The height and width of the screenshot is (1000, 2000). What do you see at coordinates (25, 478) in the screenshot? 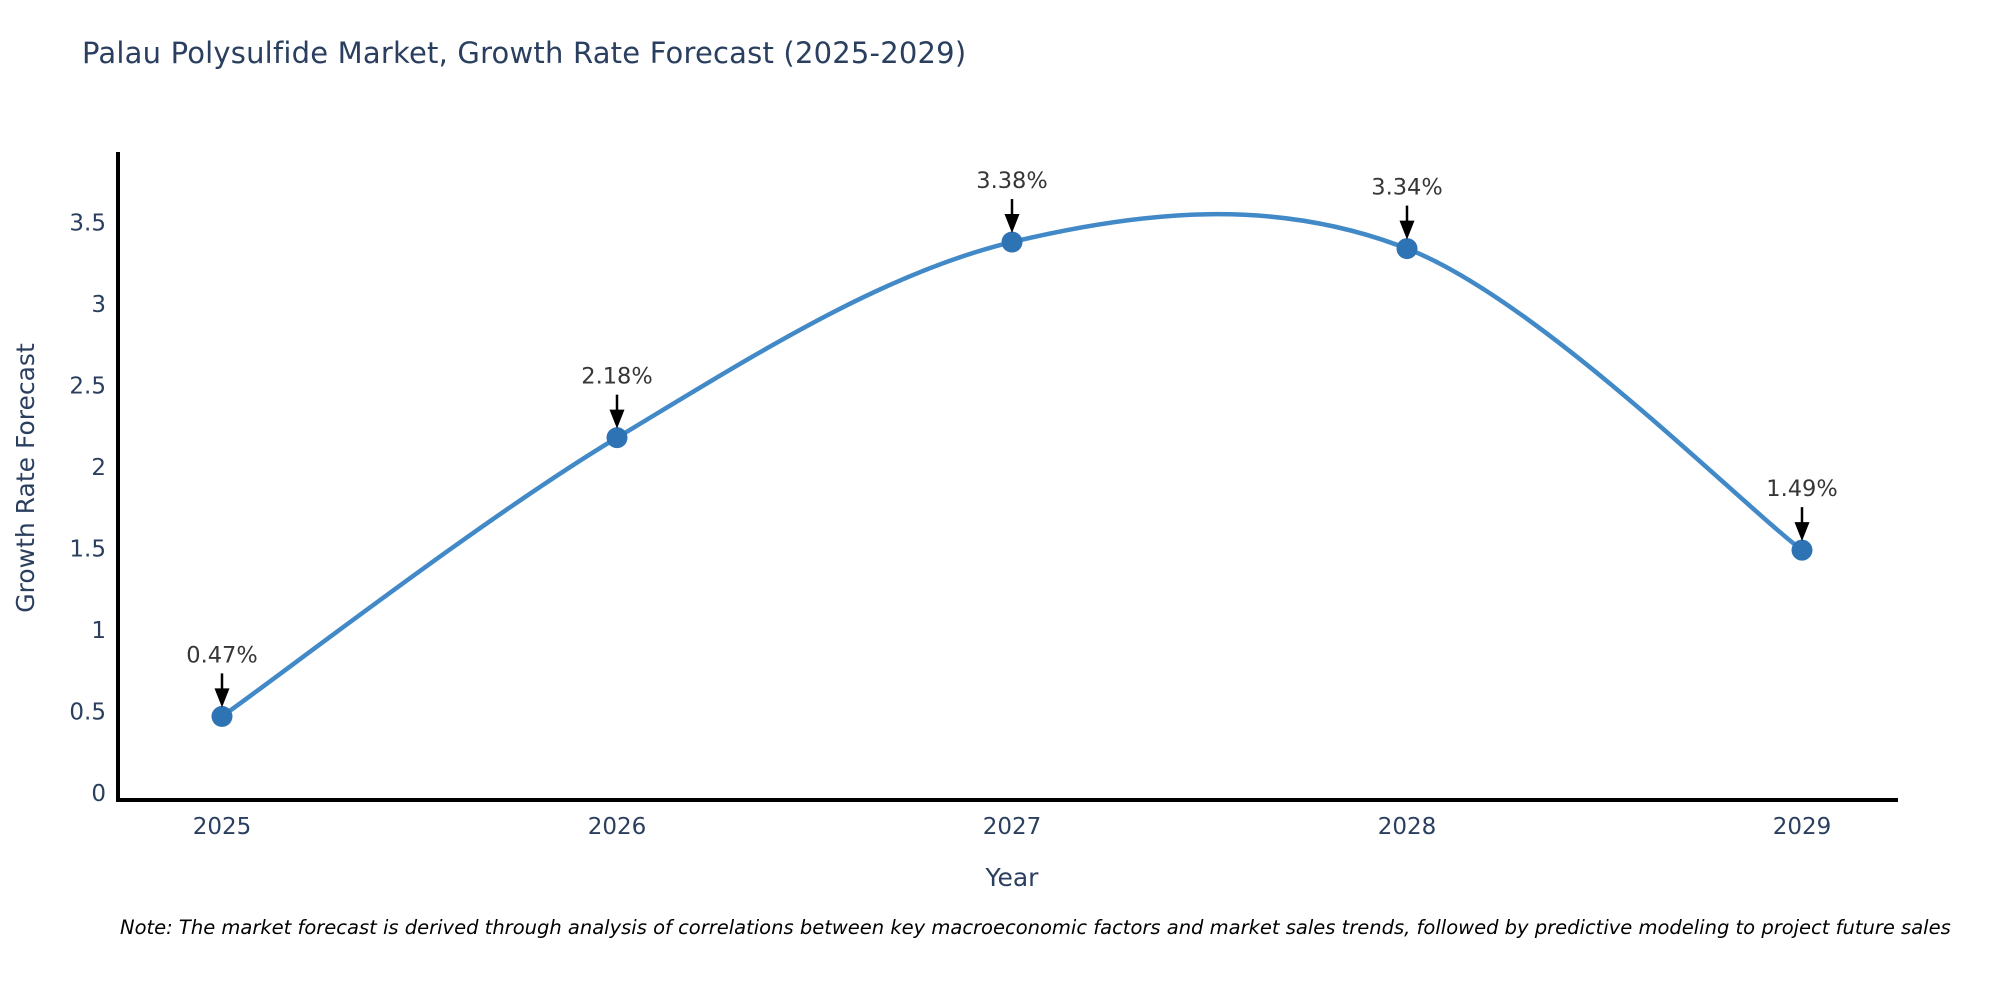
I see `y-axis-title: Growth Rate Forecast` at bounding box center [25, 478].